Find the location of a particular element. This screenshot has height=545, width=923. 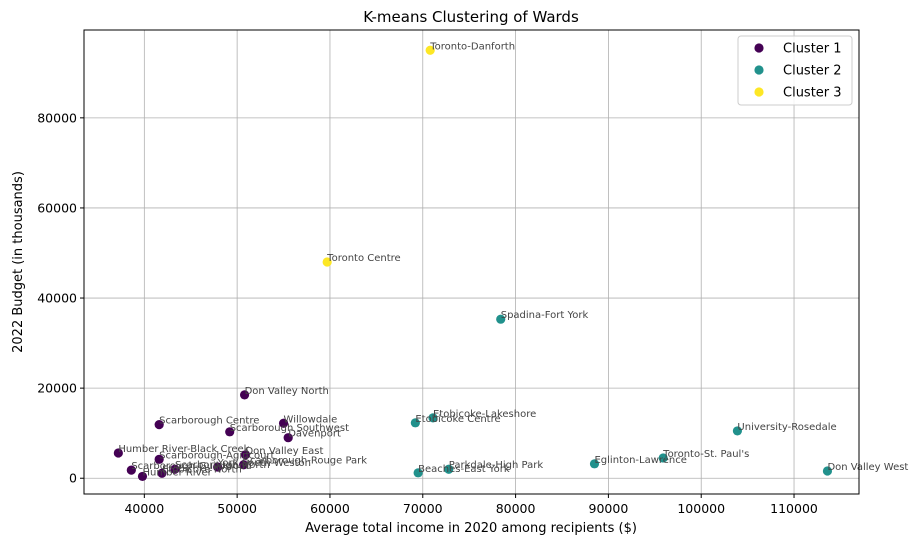

legend-label: Cluster 1 is located at coordinates (812, 49).